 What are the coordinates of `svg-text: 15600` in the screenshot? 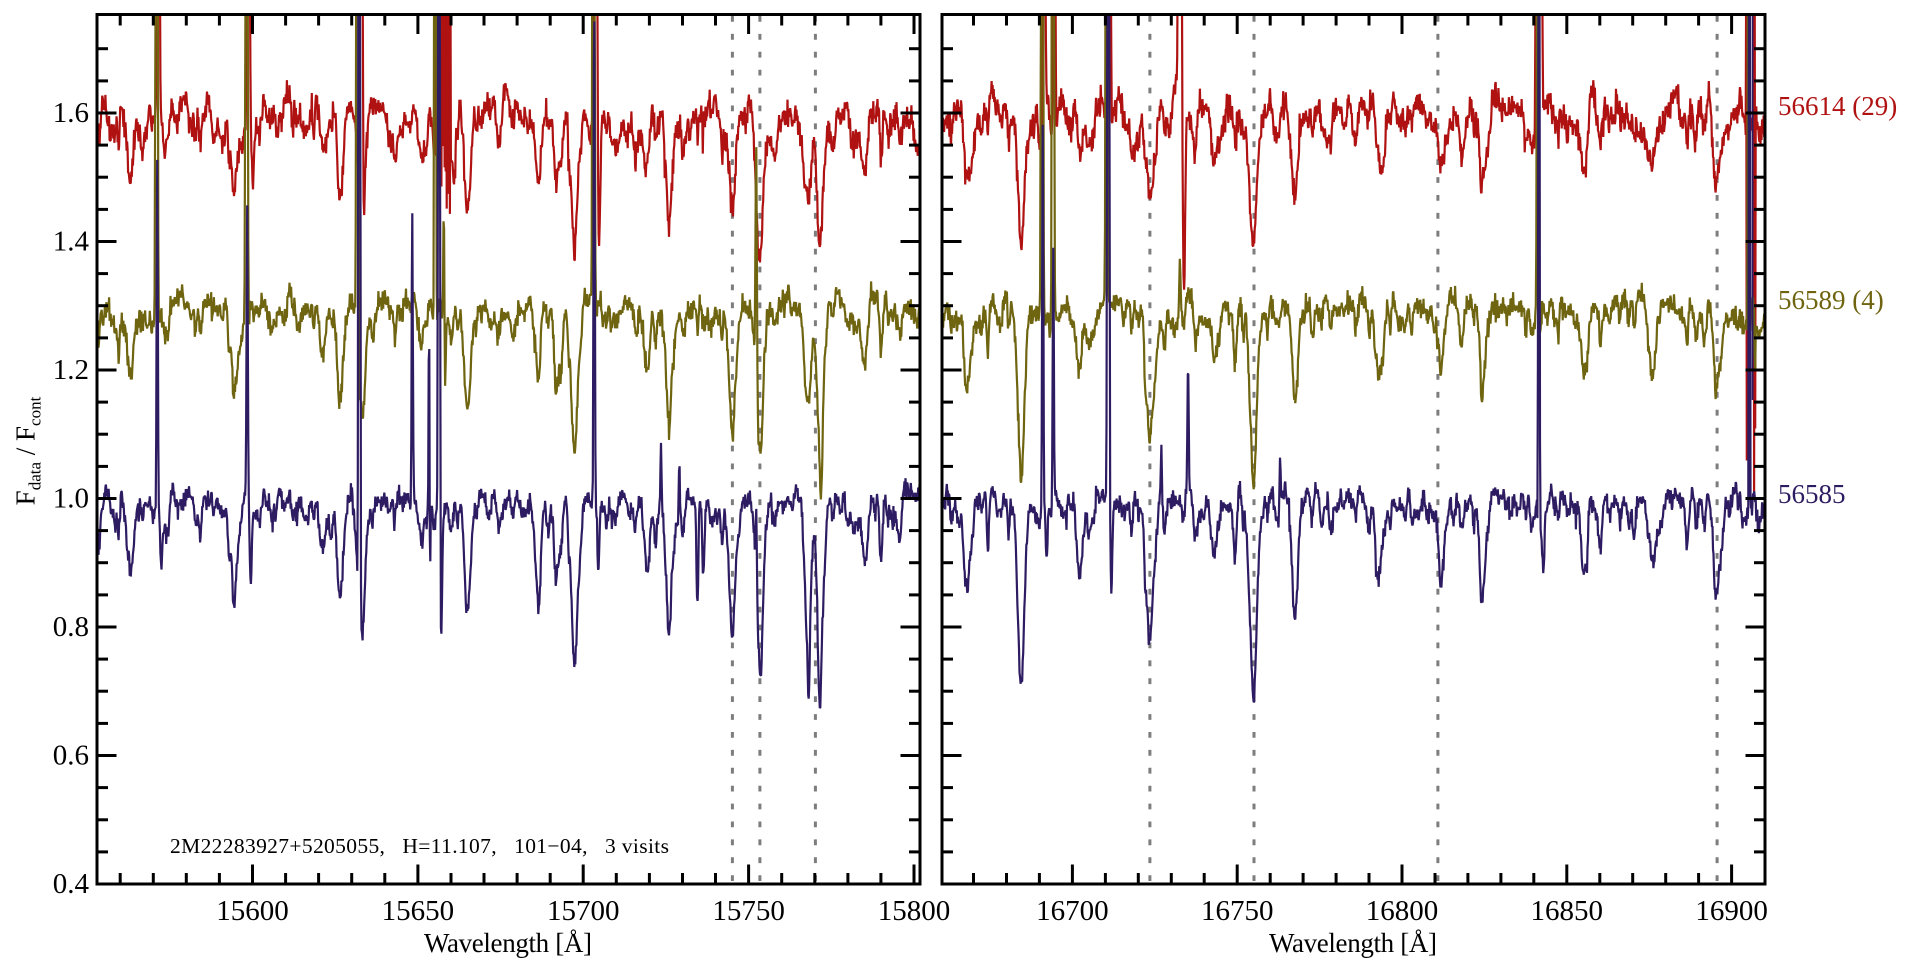 It's located at (252, 911).